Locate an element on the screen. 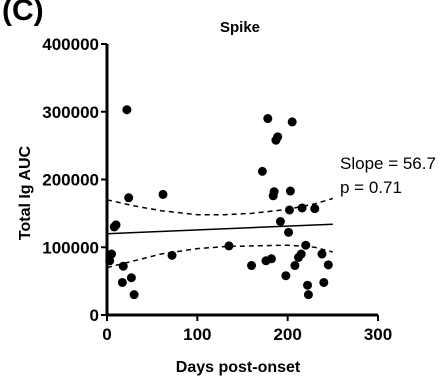 The width and height of the screenshot is (444, 380). x-tick-label: 100 is located at coordinates (197, 334).